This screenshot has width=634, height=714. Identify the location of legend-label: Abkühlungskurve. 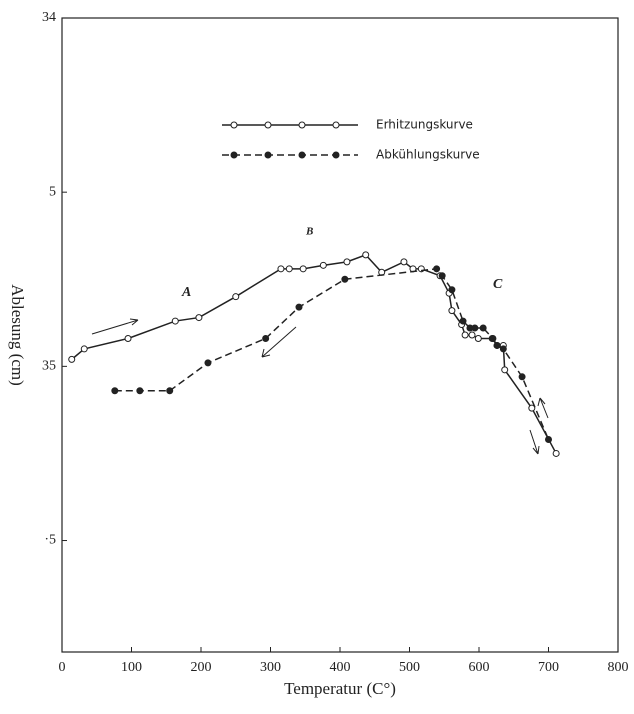
(428, 155).